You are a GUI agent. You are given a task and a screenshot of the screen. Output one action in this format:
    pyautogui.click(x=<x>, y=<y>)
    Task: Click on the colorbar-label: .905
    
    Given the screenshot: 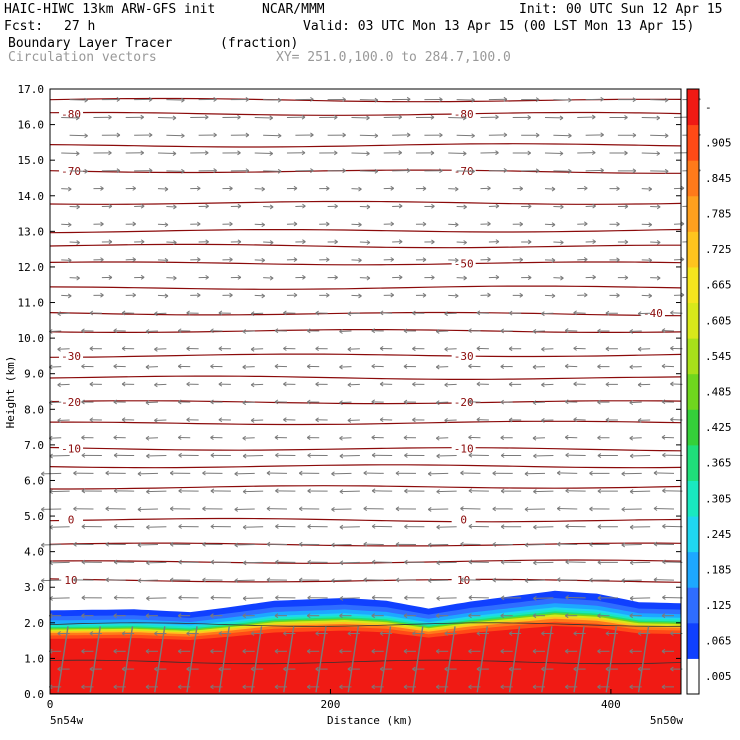 What is the action you would take?
    pyautogui.click(x=718, y=142)
    